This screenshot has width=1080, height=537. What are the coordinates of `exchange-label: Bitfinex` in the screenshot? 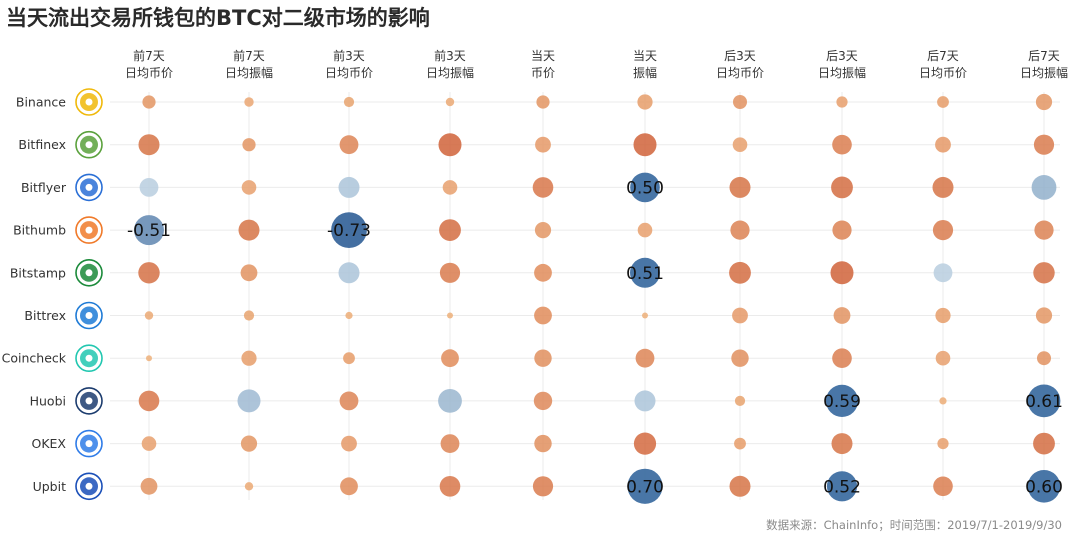 It's located at (42, 144).